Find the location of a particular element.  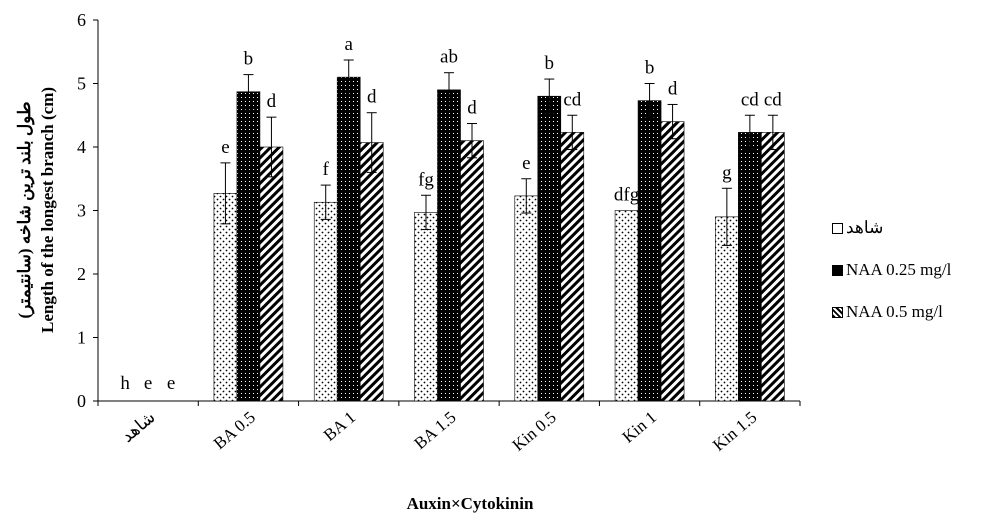

x-tick-label: Kin 1.5 is located at coordinates (734, 431).